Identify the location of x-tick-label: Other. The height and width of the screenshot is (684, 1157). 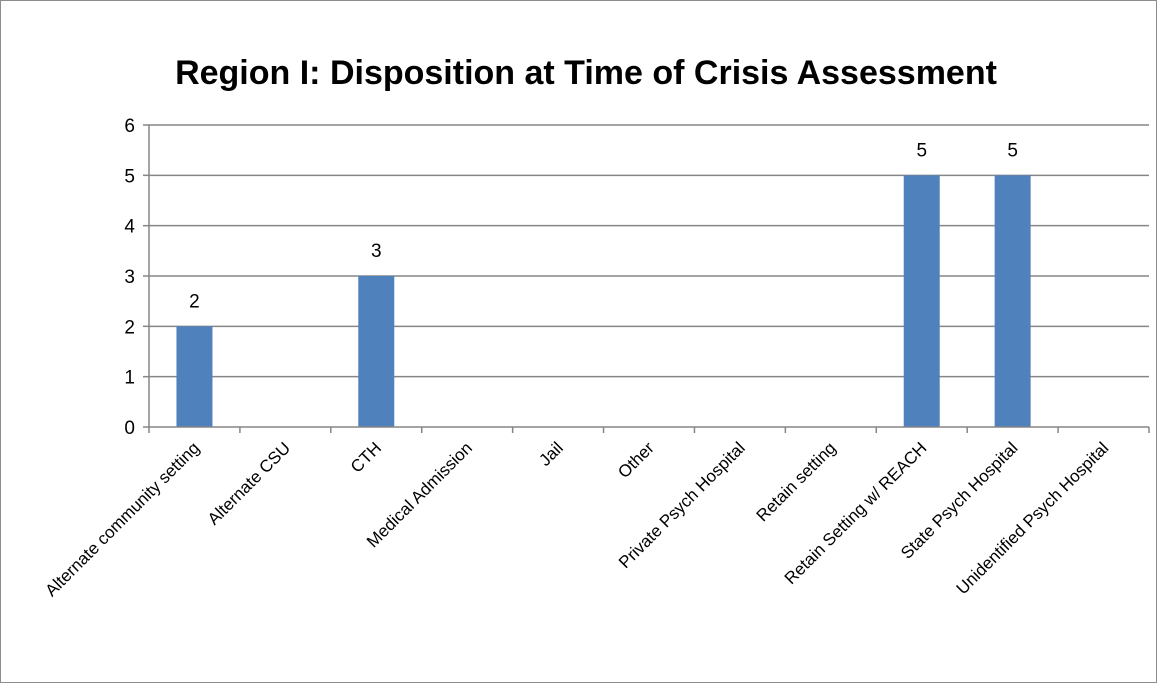
(636, 460).